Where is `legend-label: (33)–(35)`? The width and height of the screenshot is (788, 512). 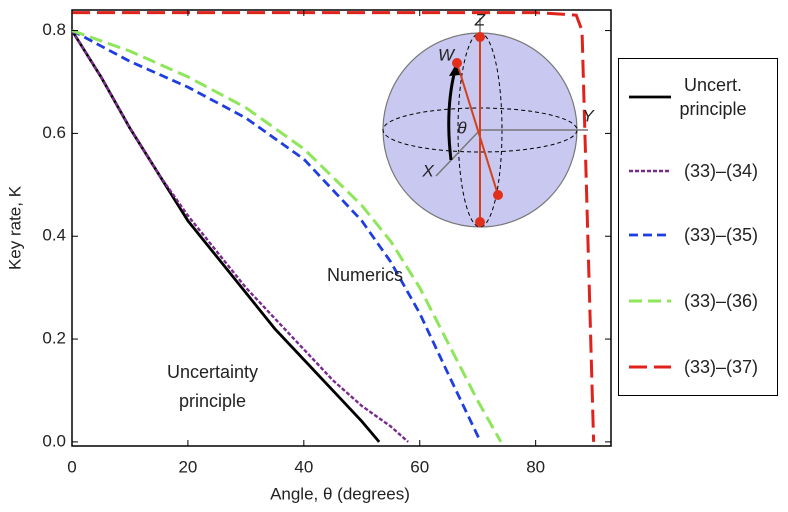 legend-label: (33)–(35) is located at coordinates (721, 235).